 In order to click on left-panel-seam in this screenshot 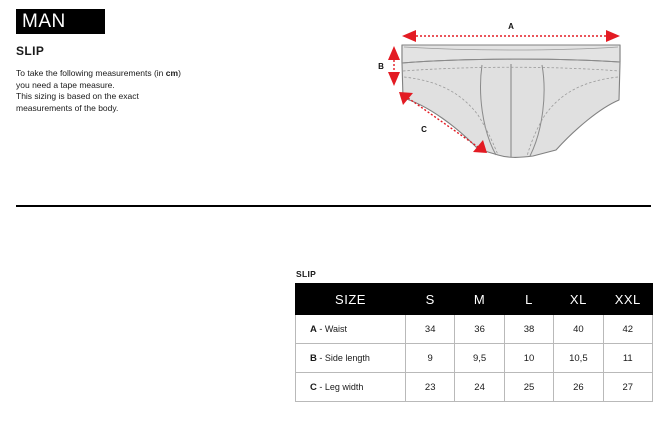, I will do `click(488, 110)`.